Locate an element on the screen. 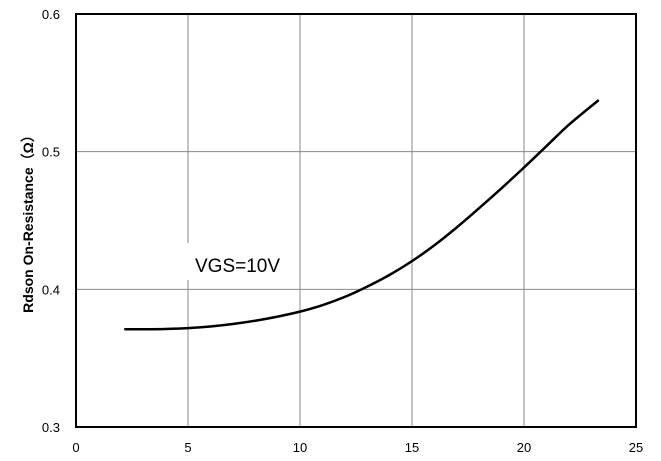  y-tick-label: 0.4 is located at coordinates (51, 289).